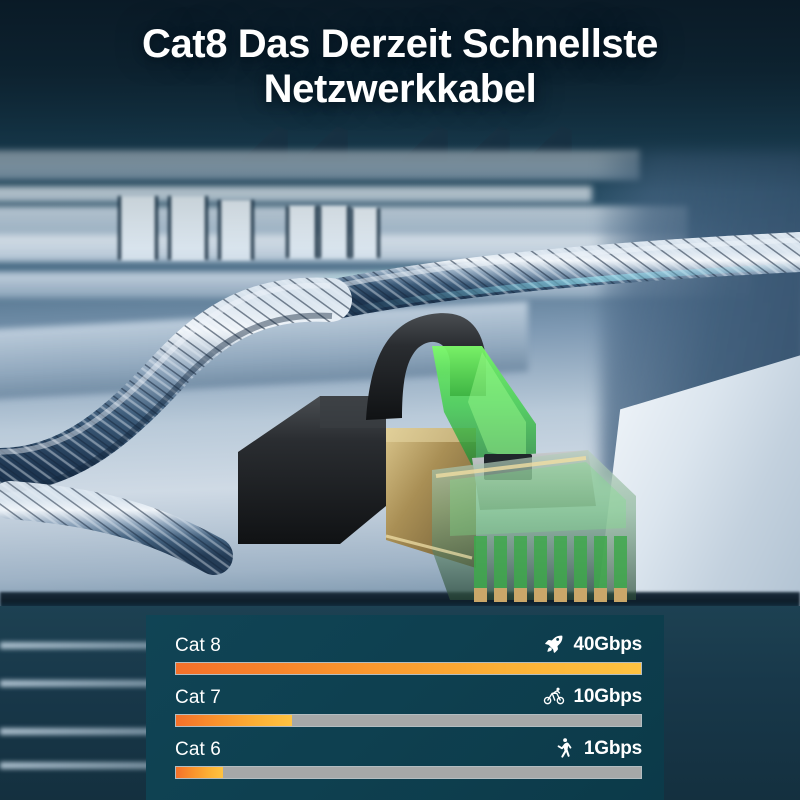 The image size is (800, 800). What do you see at coordinates (564, 748) in the screenshot?
I see `walking-icon` at bounding box center [564, 748].